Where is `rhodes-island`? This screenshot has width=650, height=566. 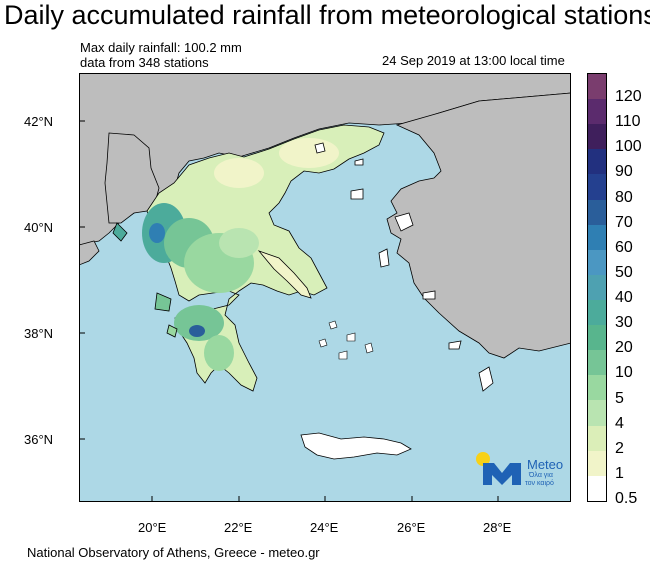 rhodes-island is located at coordinates (486, 379).